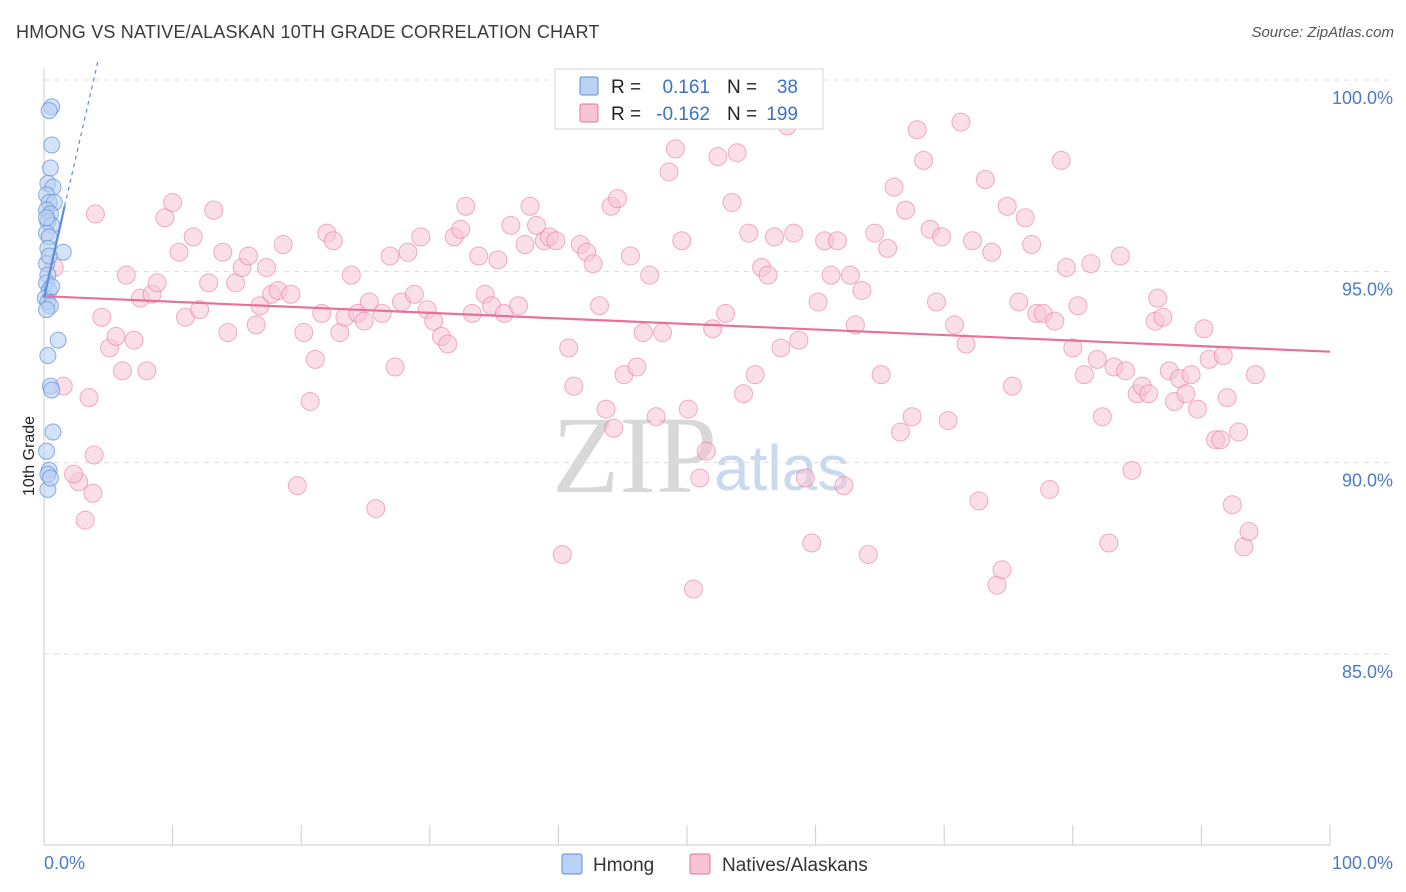 Image resolution: width=1406 pixels, height=892 pixels. Describe the element at coordinates (589, 86) in the screenshot. I see `legend-hmong-swatch` at that location.